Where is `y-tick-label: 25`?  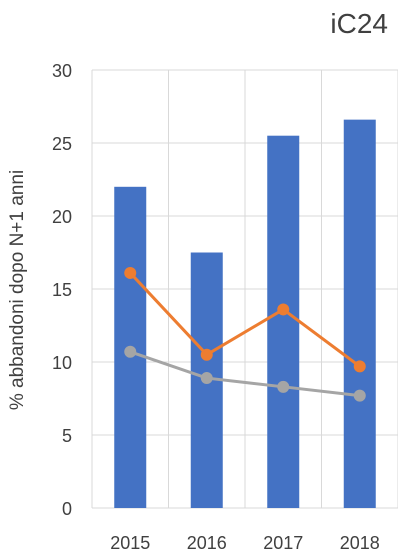 y-tick-label: 25 is located at coordinates (62, 144).